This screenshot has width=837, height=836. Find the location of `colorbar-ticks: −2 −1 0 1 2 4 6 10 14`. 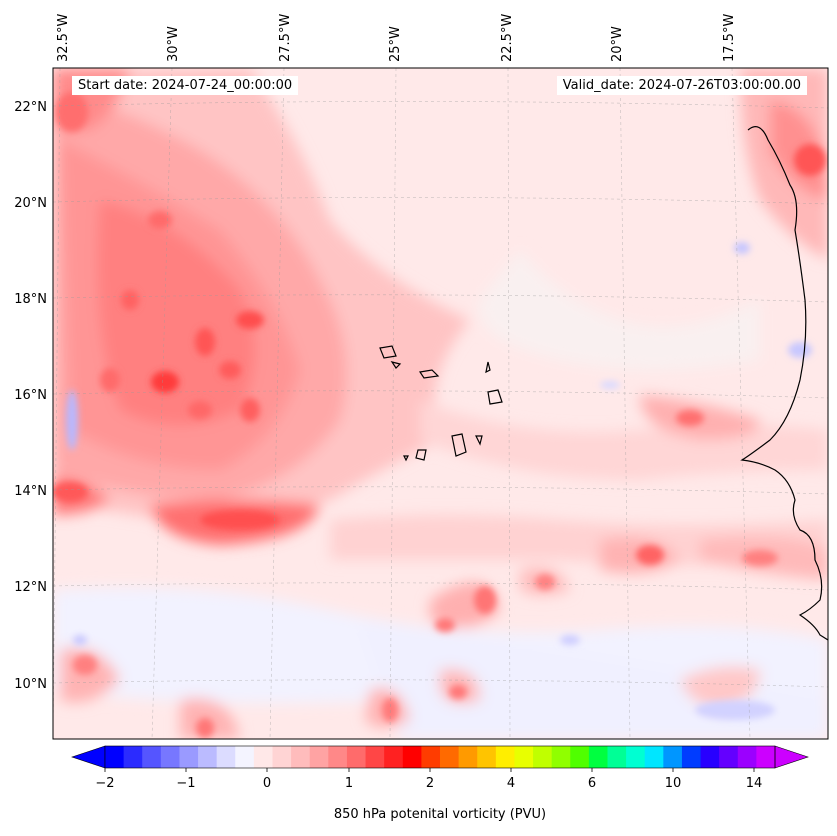

colorbar-ticks: −2 −1 0 1 2 4 6 10 14 is located at coordinates (428, 779).